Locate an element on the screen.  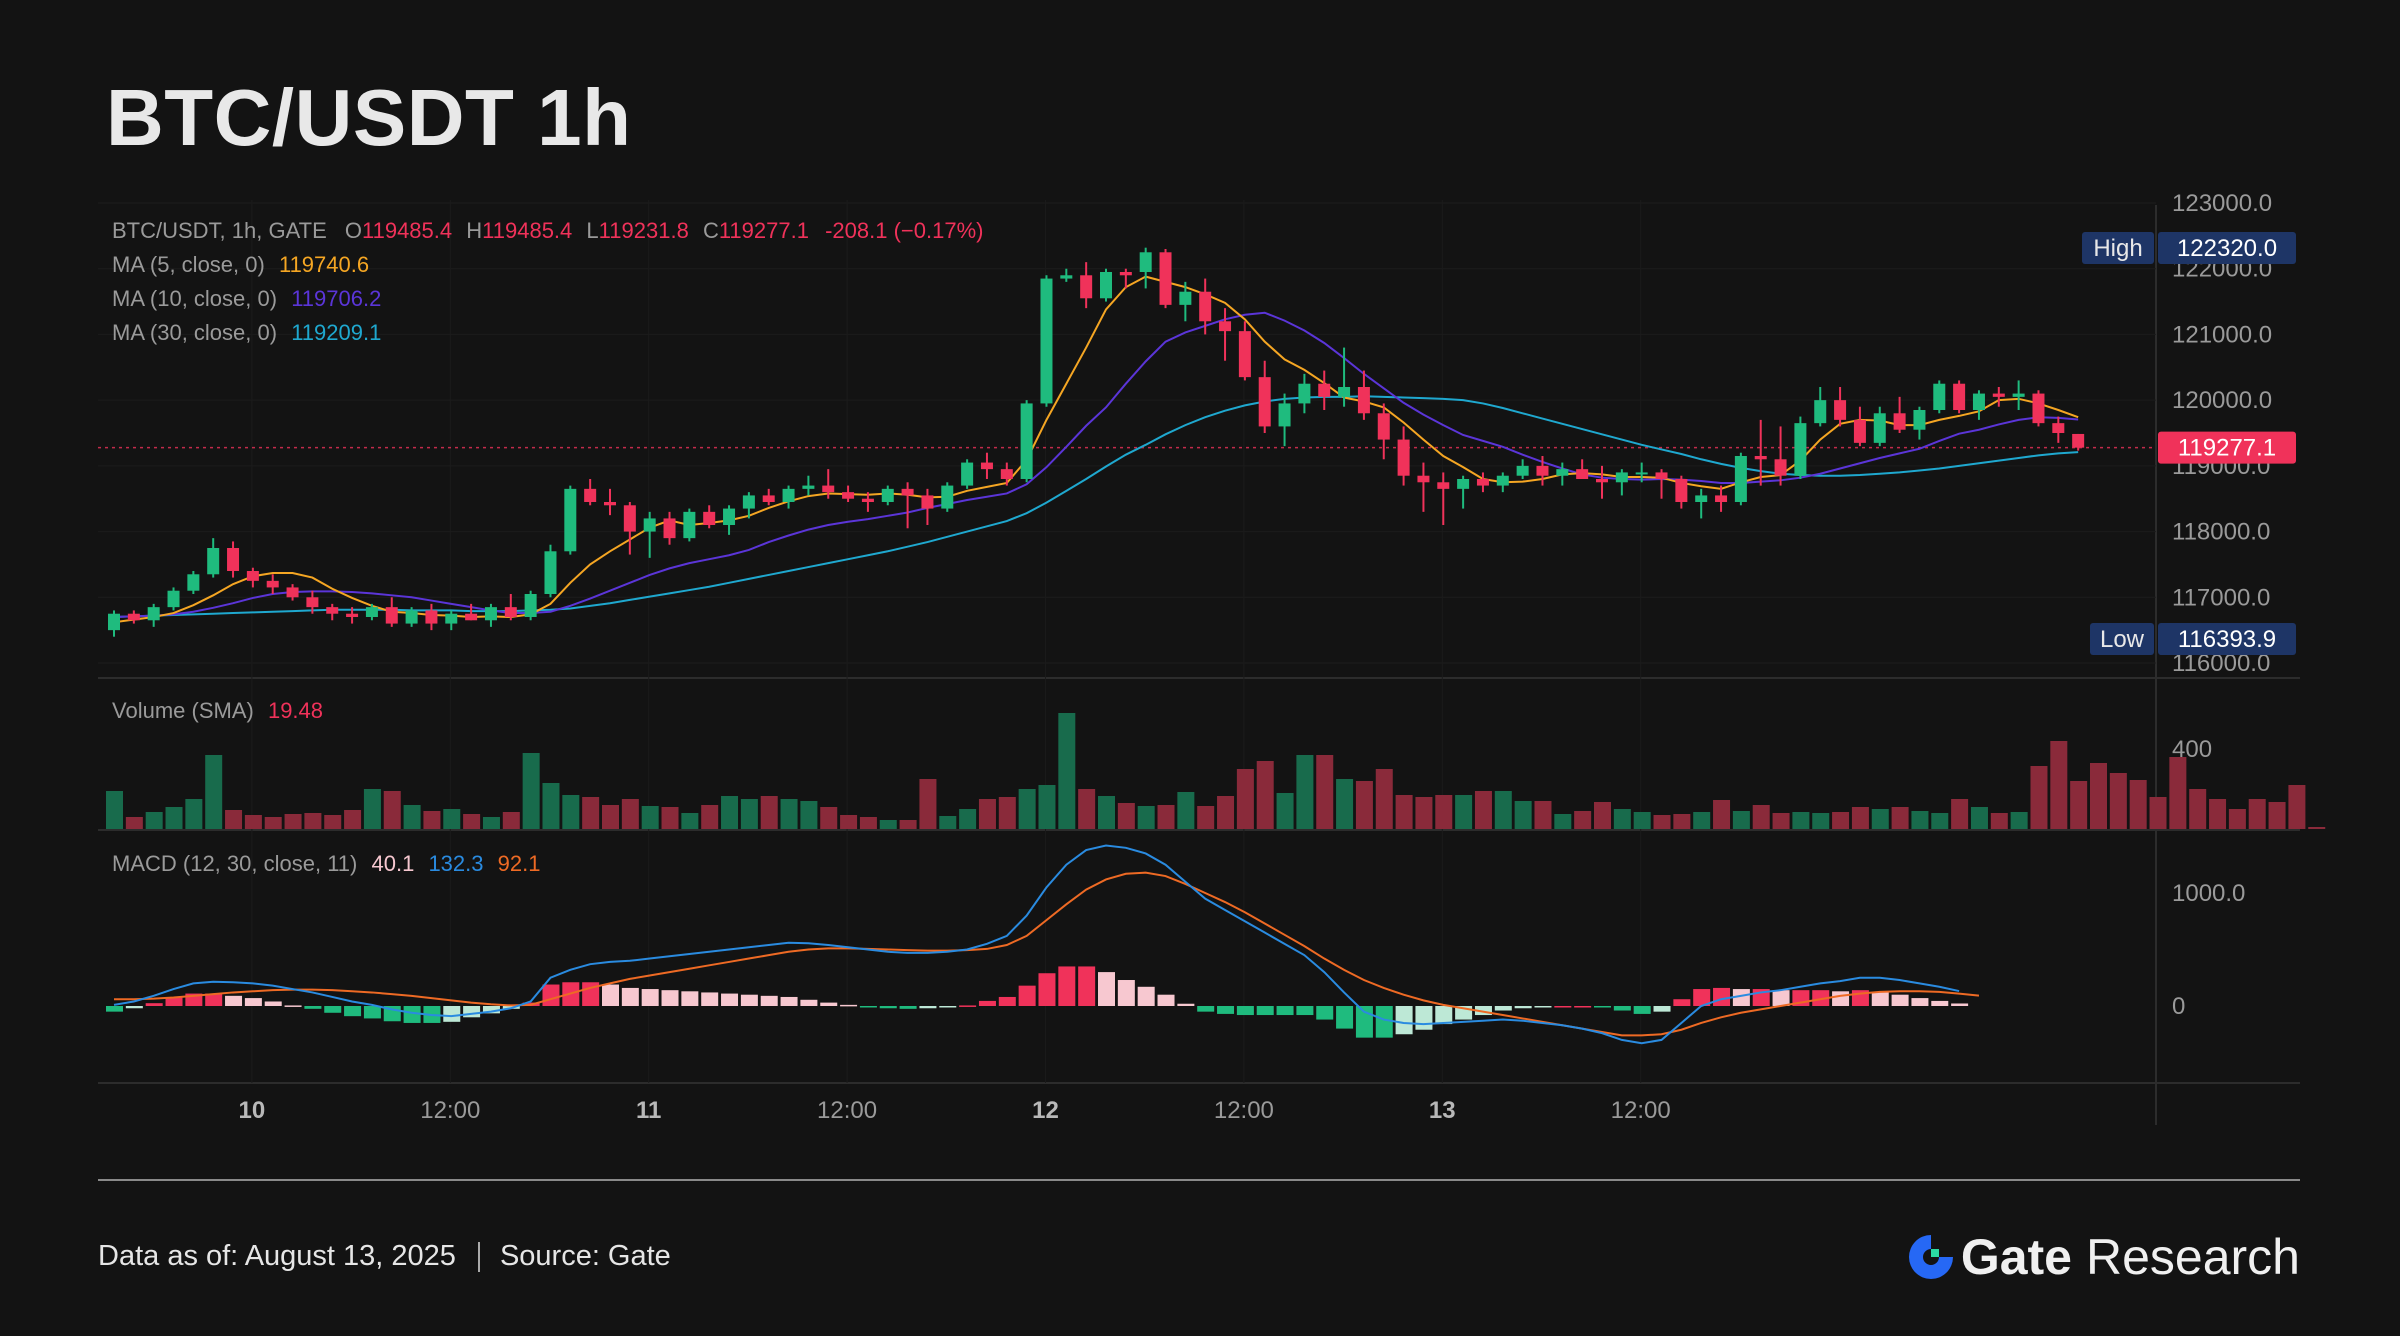
time-tick-label: 11 is located at coordinates (648, 1110).